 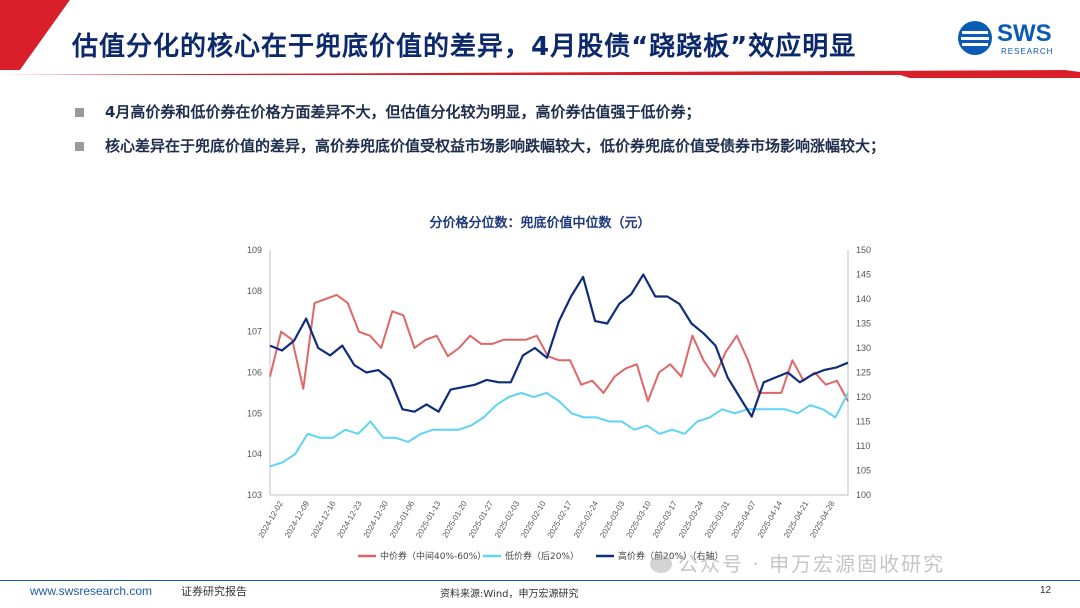 What do you see at coordinates (533, 519) in the screenshot?
I see `x-tick-label: 2025-02-10` at bounding box center [533, 519].